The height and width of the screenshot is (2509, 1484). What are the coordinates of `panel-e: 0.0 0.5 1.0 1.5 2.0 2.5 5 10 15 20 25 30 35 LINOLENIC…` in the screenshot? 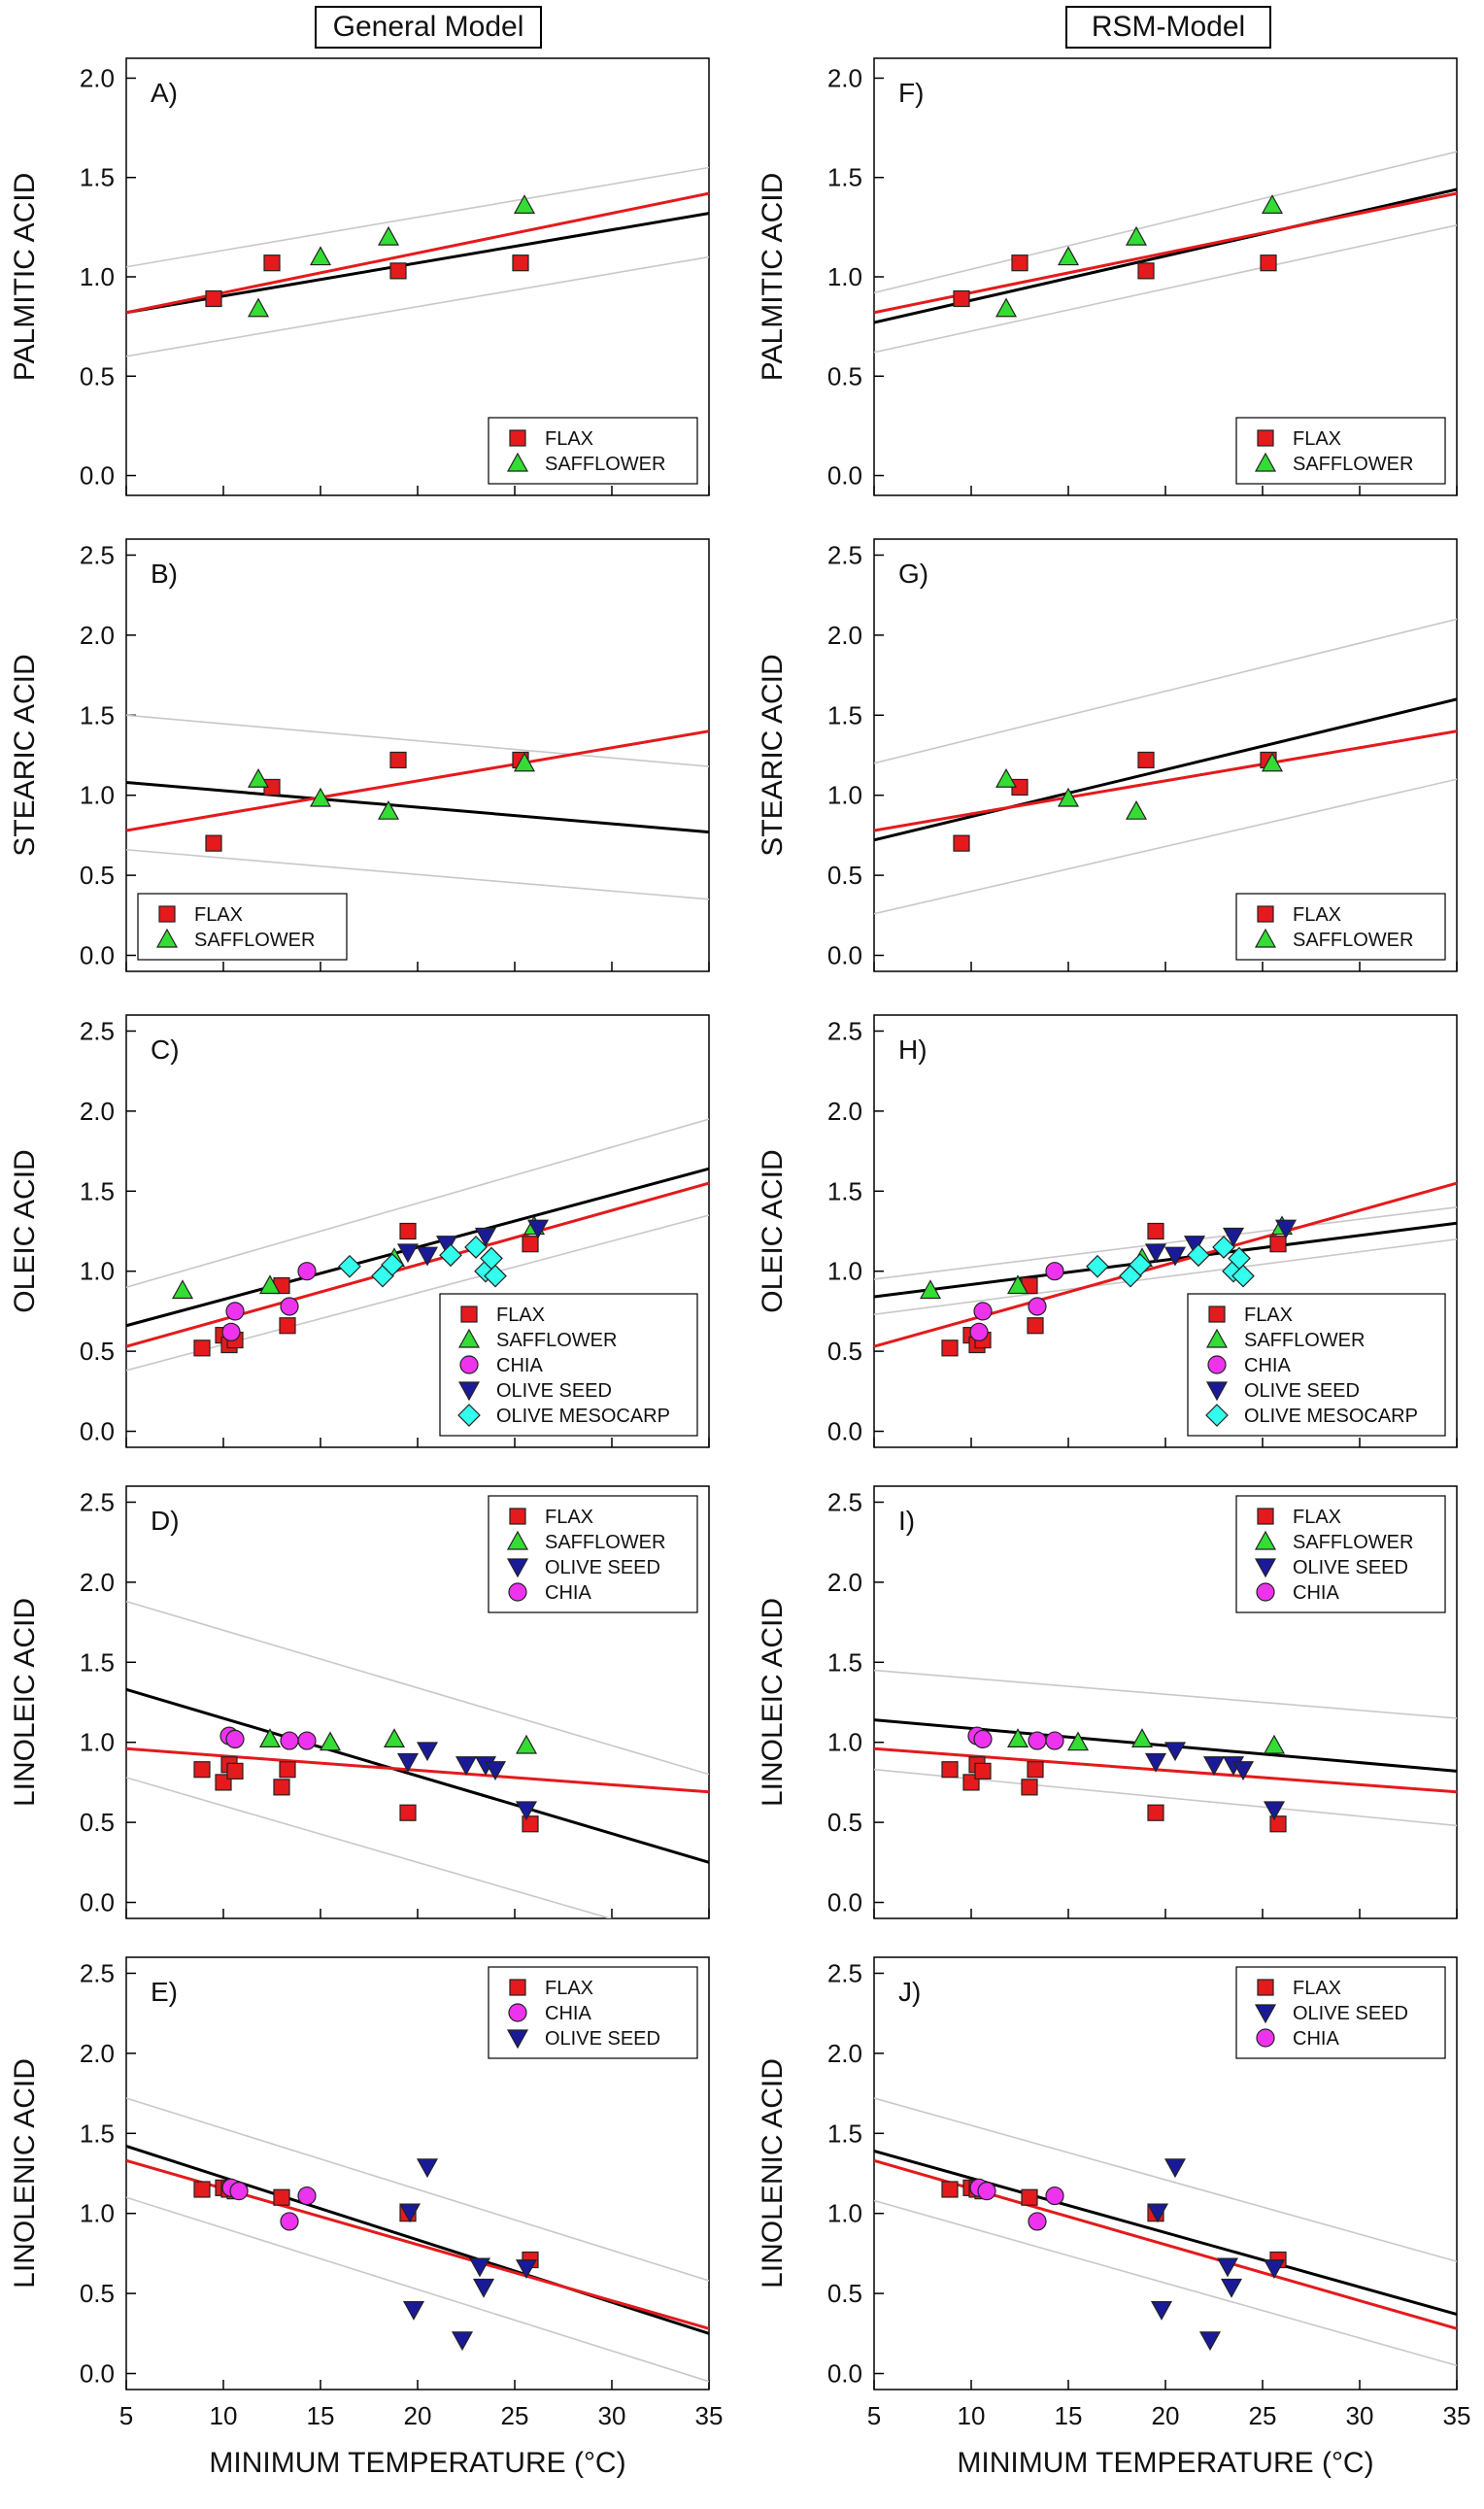 It's located at (366, 2193).